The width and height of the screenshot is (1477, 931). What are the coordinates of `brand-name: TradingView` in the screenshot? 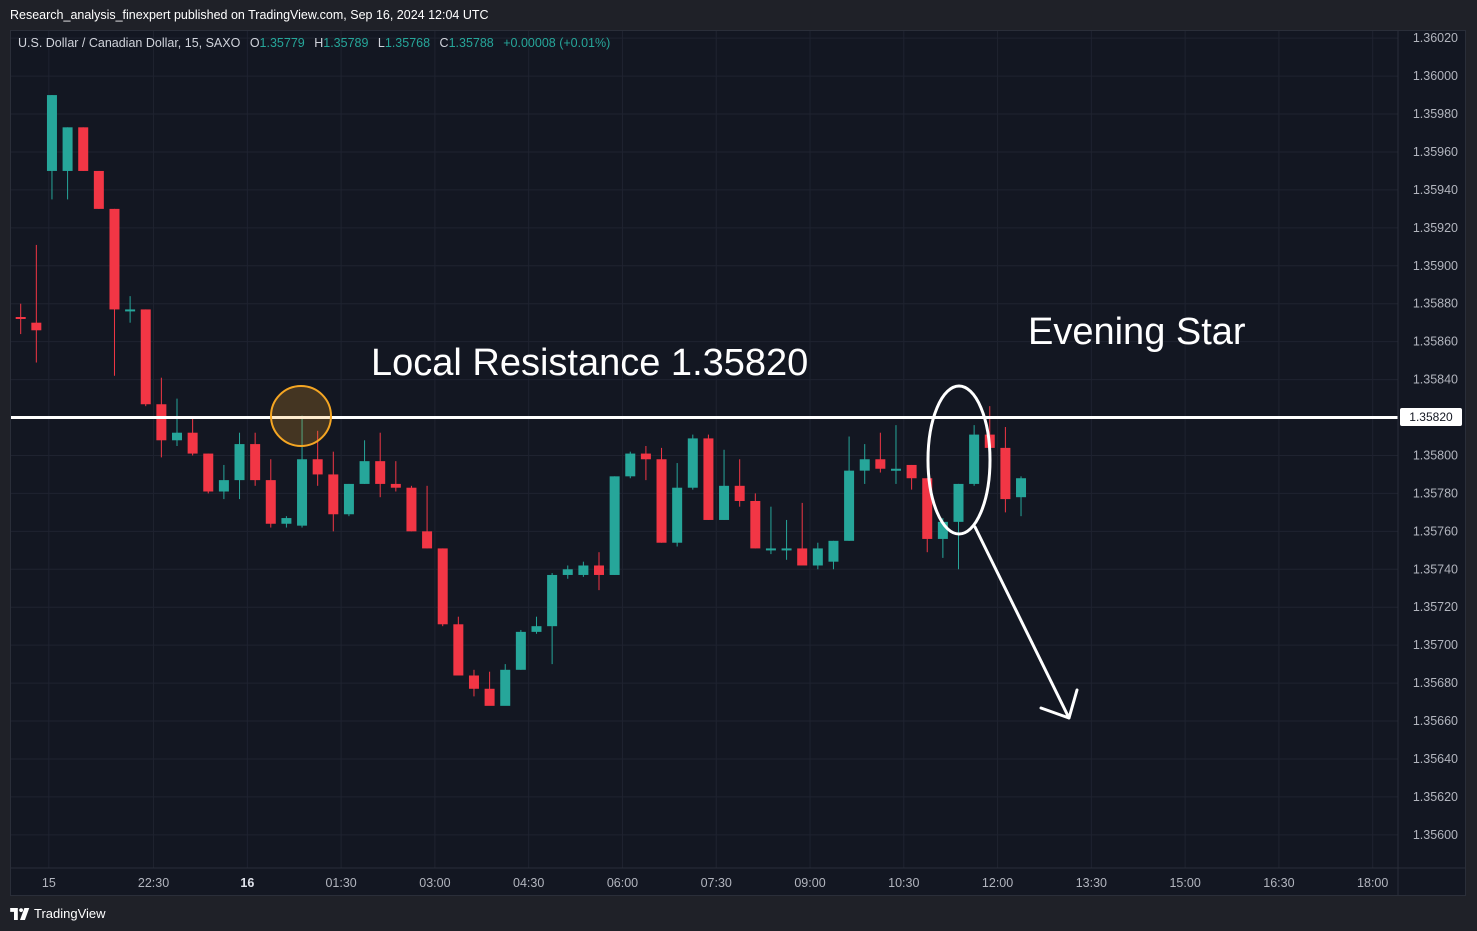 It's located at (70, 913).